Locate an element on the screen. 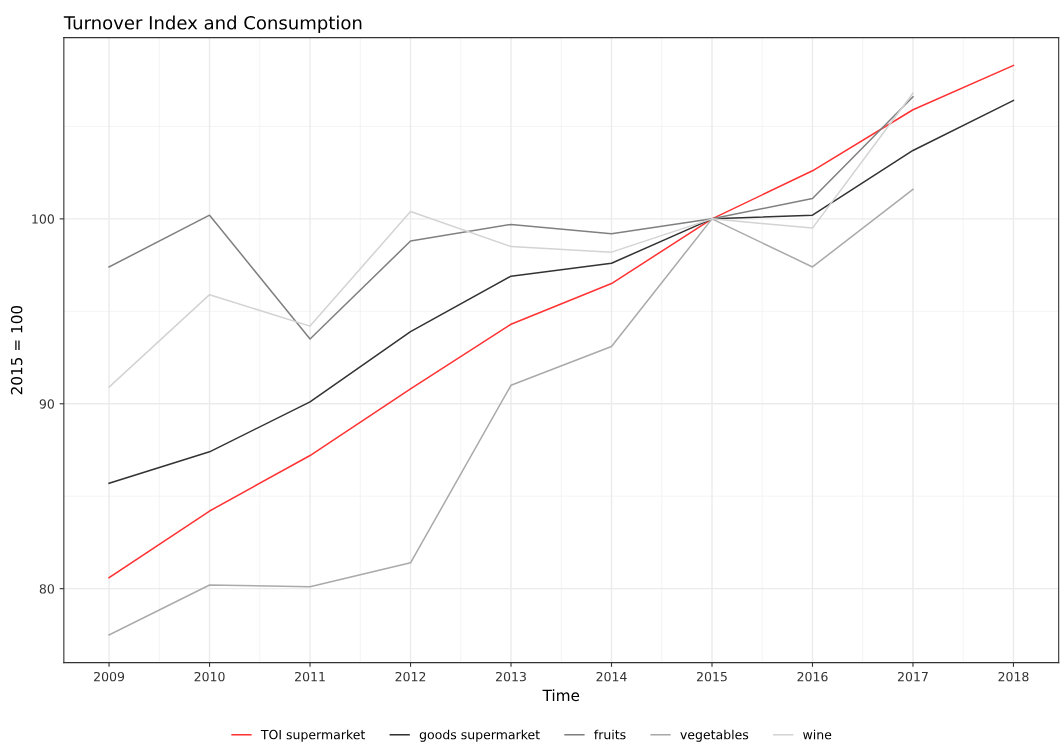 This screenshot has width=1064, height=753. x-tick-label: 2017 is located at coordinates (912, 676).